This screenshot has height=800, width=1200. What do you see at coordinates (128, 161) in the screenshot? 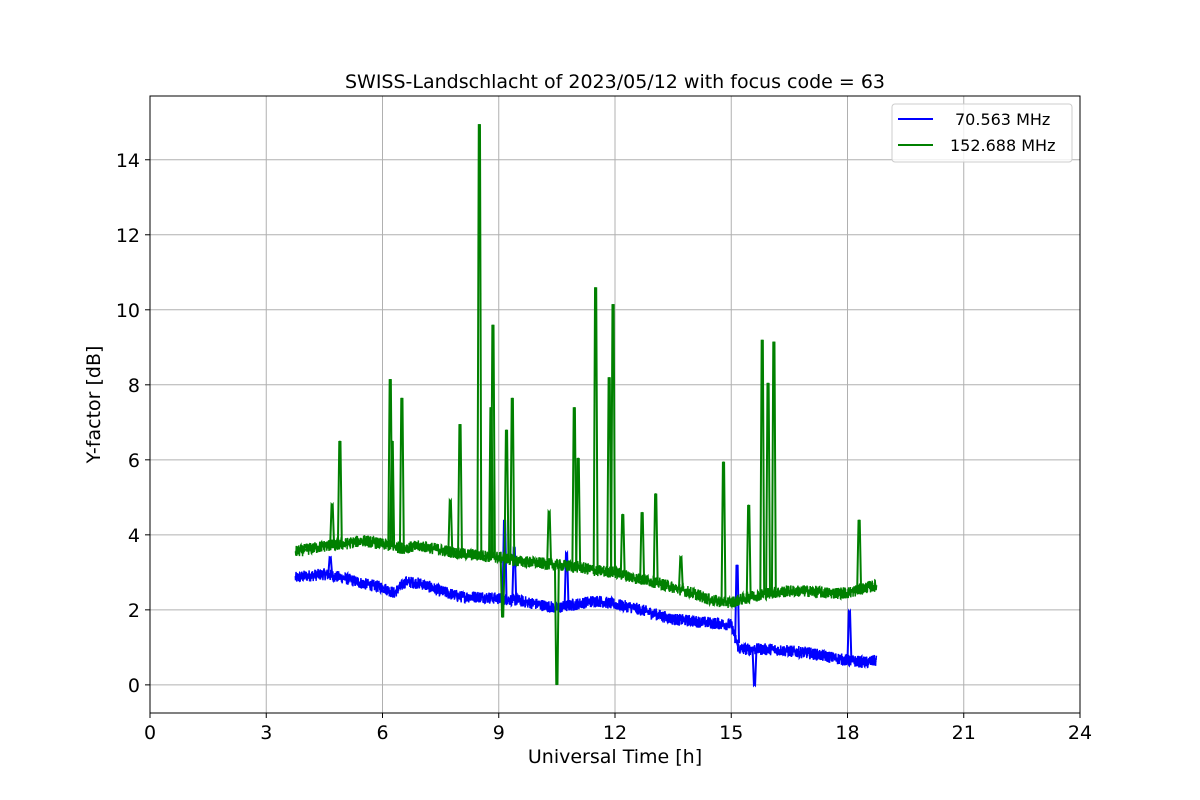
I see `y-tick-label: 14` at bounding box center [128, 161].